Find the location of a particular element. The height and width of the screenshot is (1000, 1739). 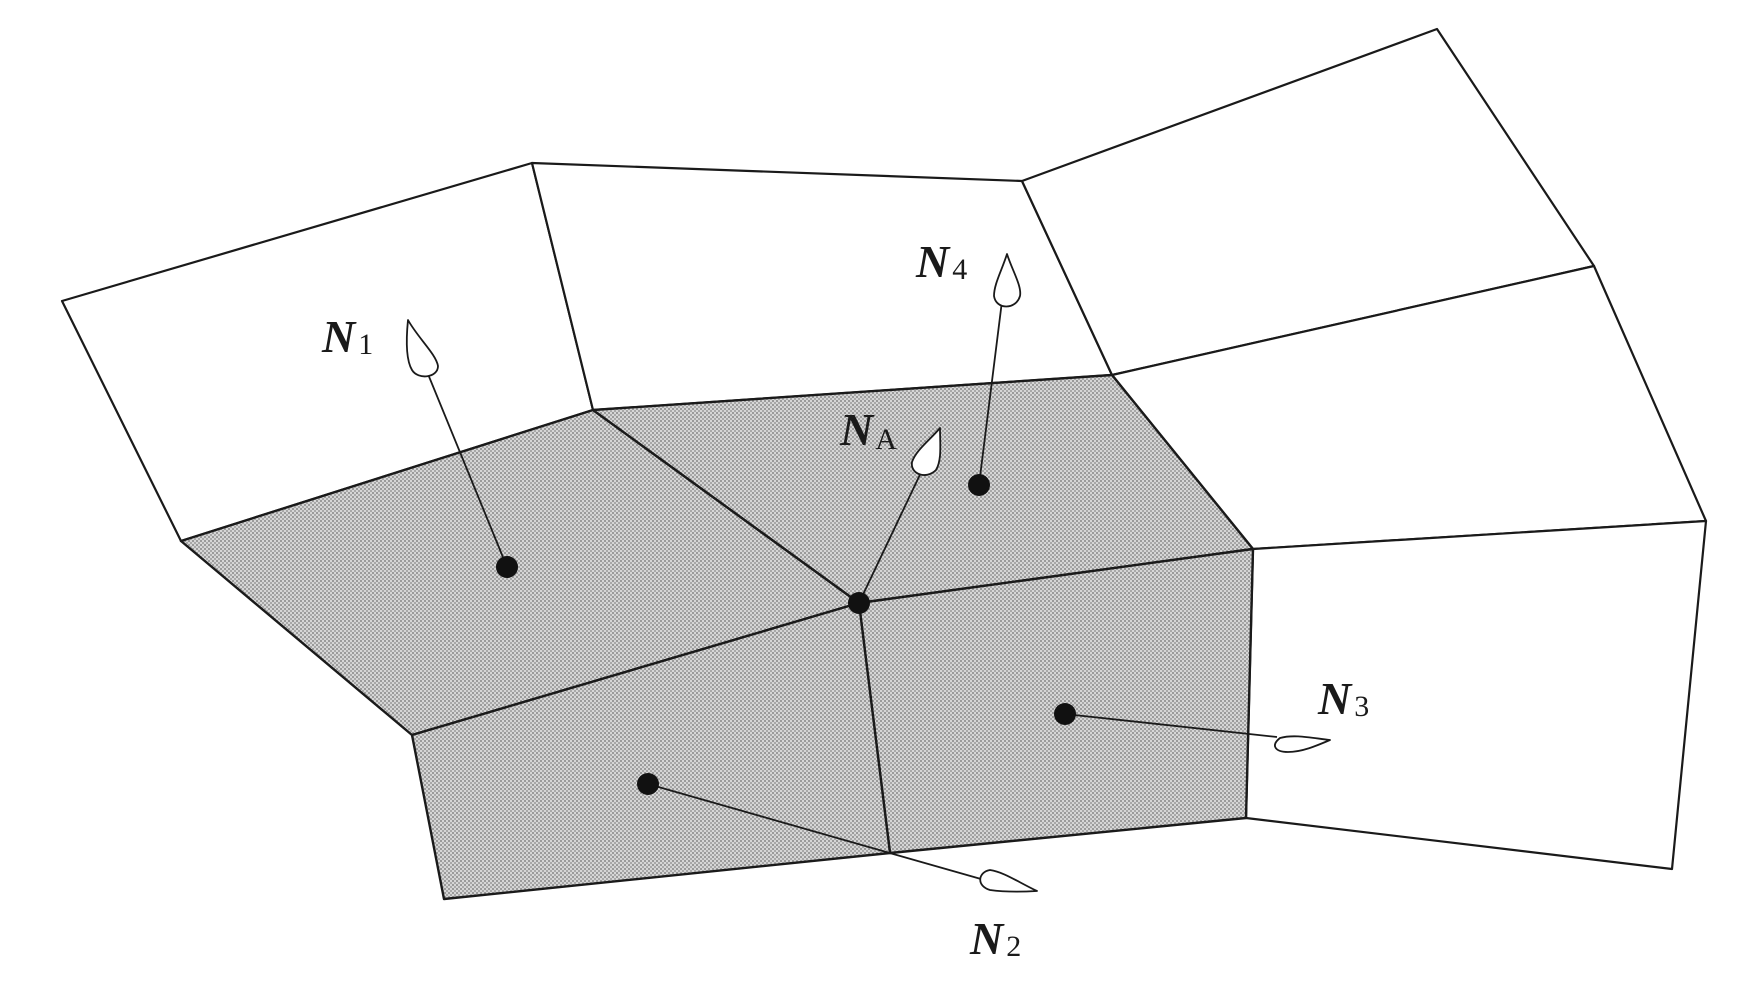

label-n2-main: N is located at coordinates (987, 938).